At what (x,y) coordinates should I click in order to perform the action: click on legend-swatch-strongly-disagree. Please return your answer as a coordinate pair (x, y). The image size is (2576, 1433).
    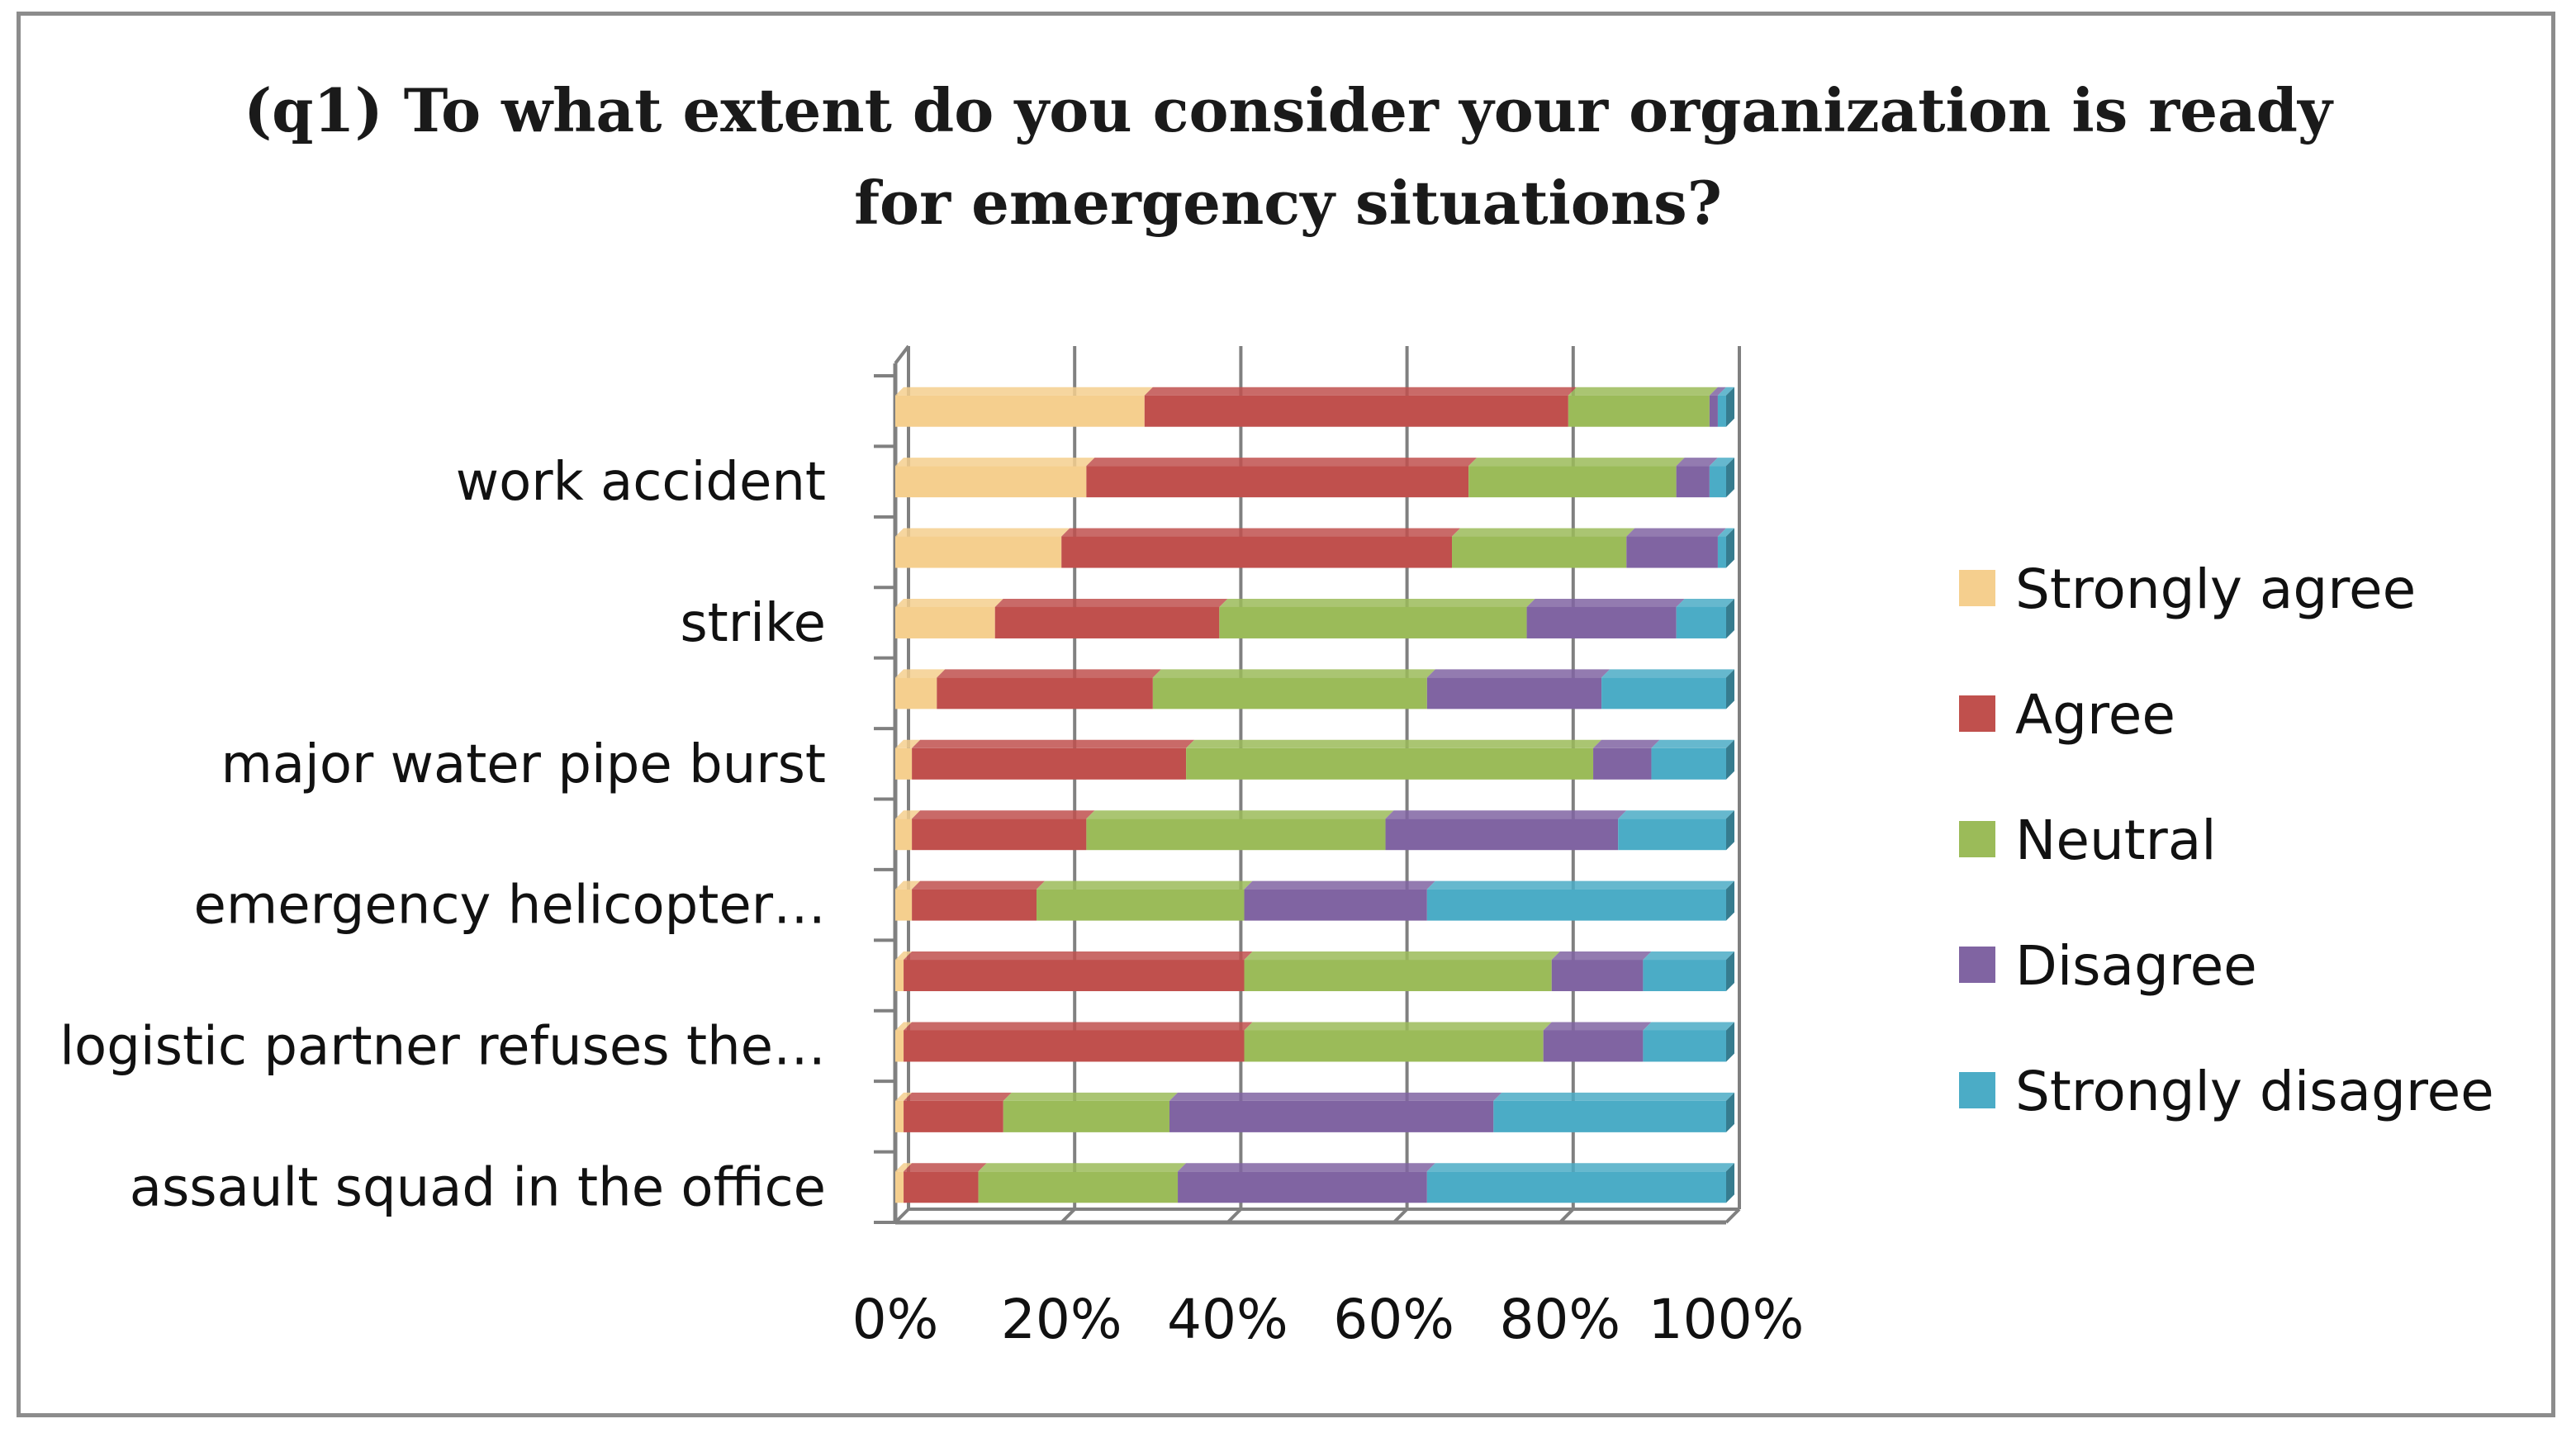
    Looking at the image, I should click on (1977, 1090).